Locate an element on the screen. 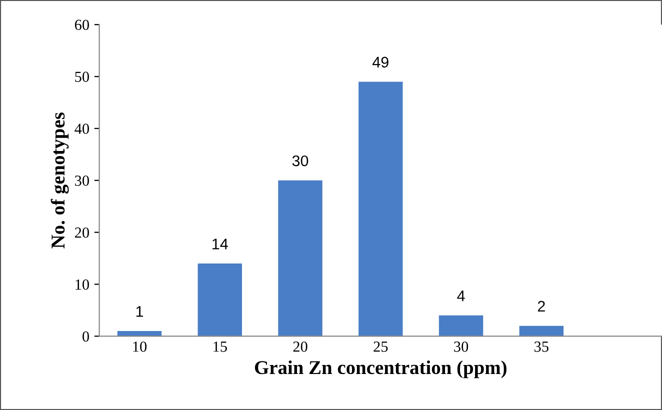 The height and width of the screenshot is (410, 662). y-tick-label: 50 is located at coordinates (82, 77).